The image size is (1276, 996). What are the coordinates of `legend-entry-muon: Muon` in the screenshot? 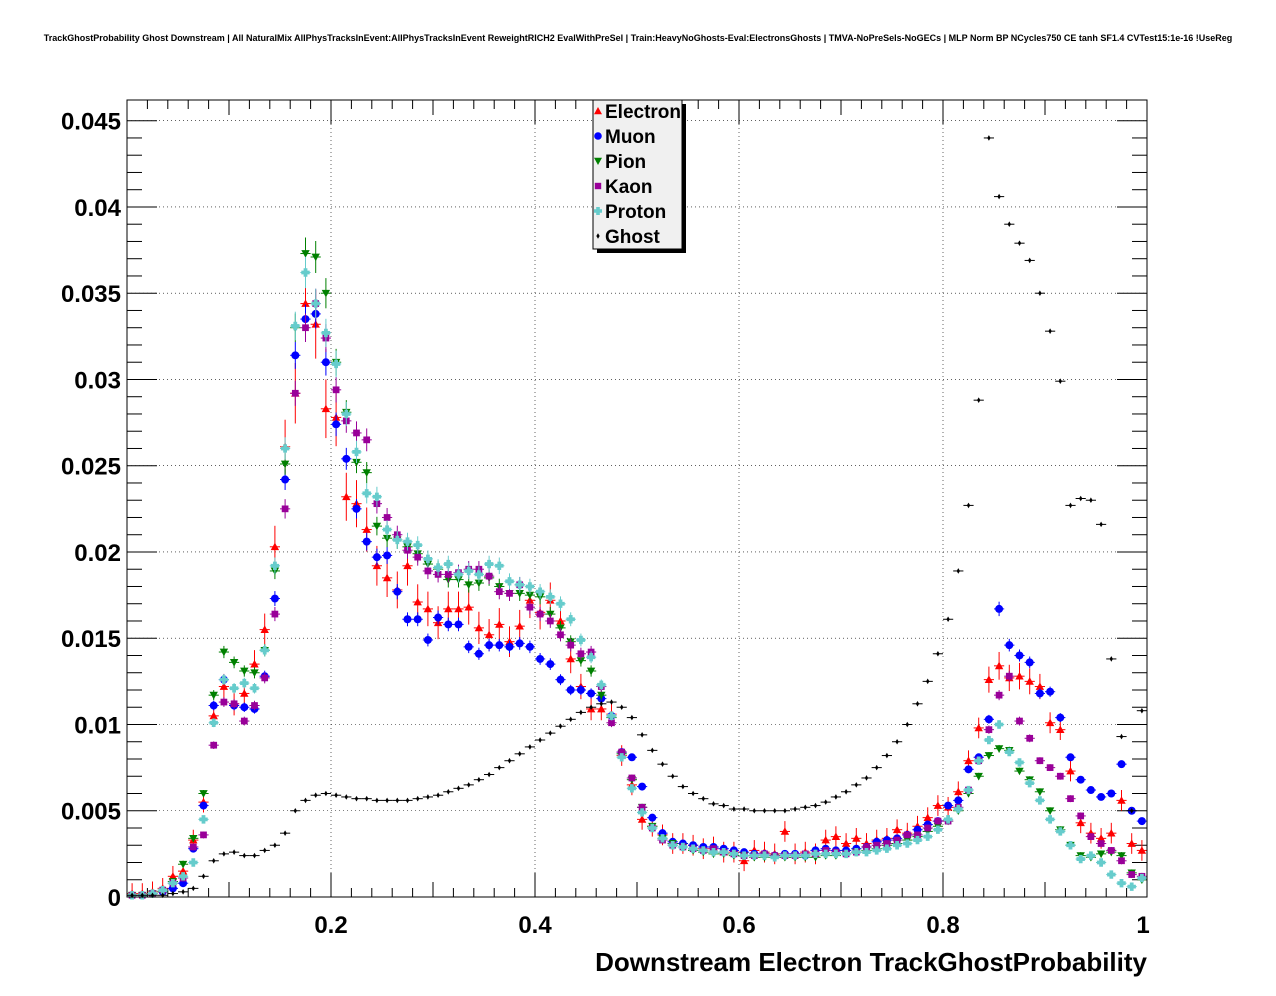 It's located at (625, 137).